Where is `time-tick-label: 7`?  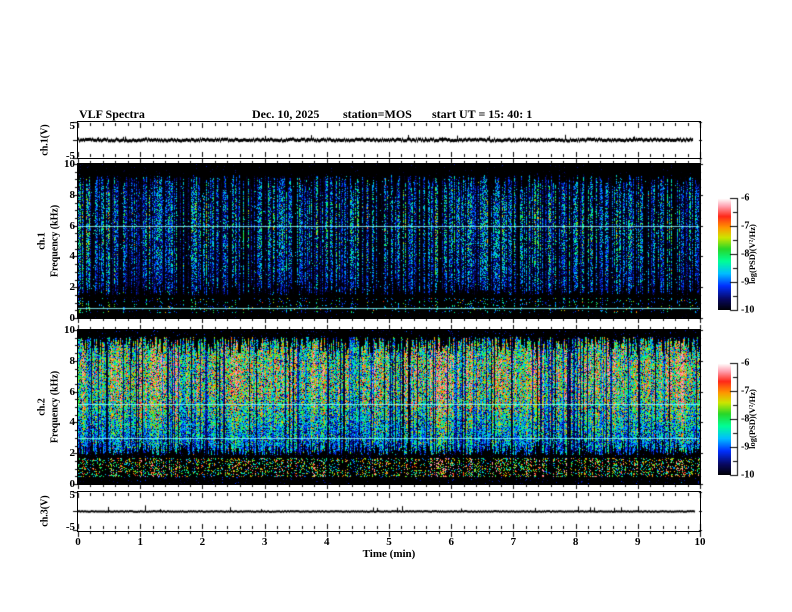 time-tick-label: 7 is located at coordinates (513, 542).